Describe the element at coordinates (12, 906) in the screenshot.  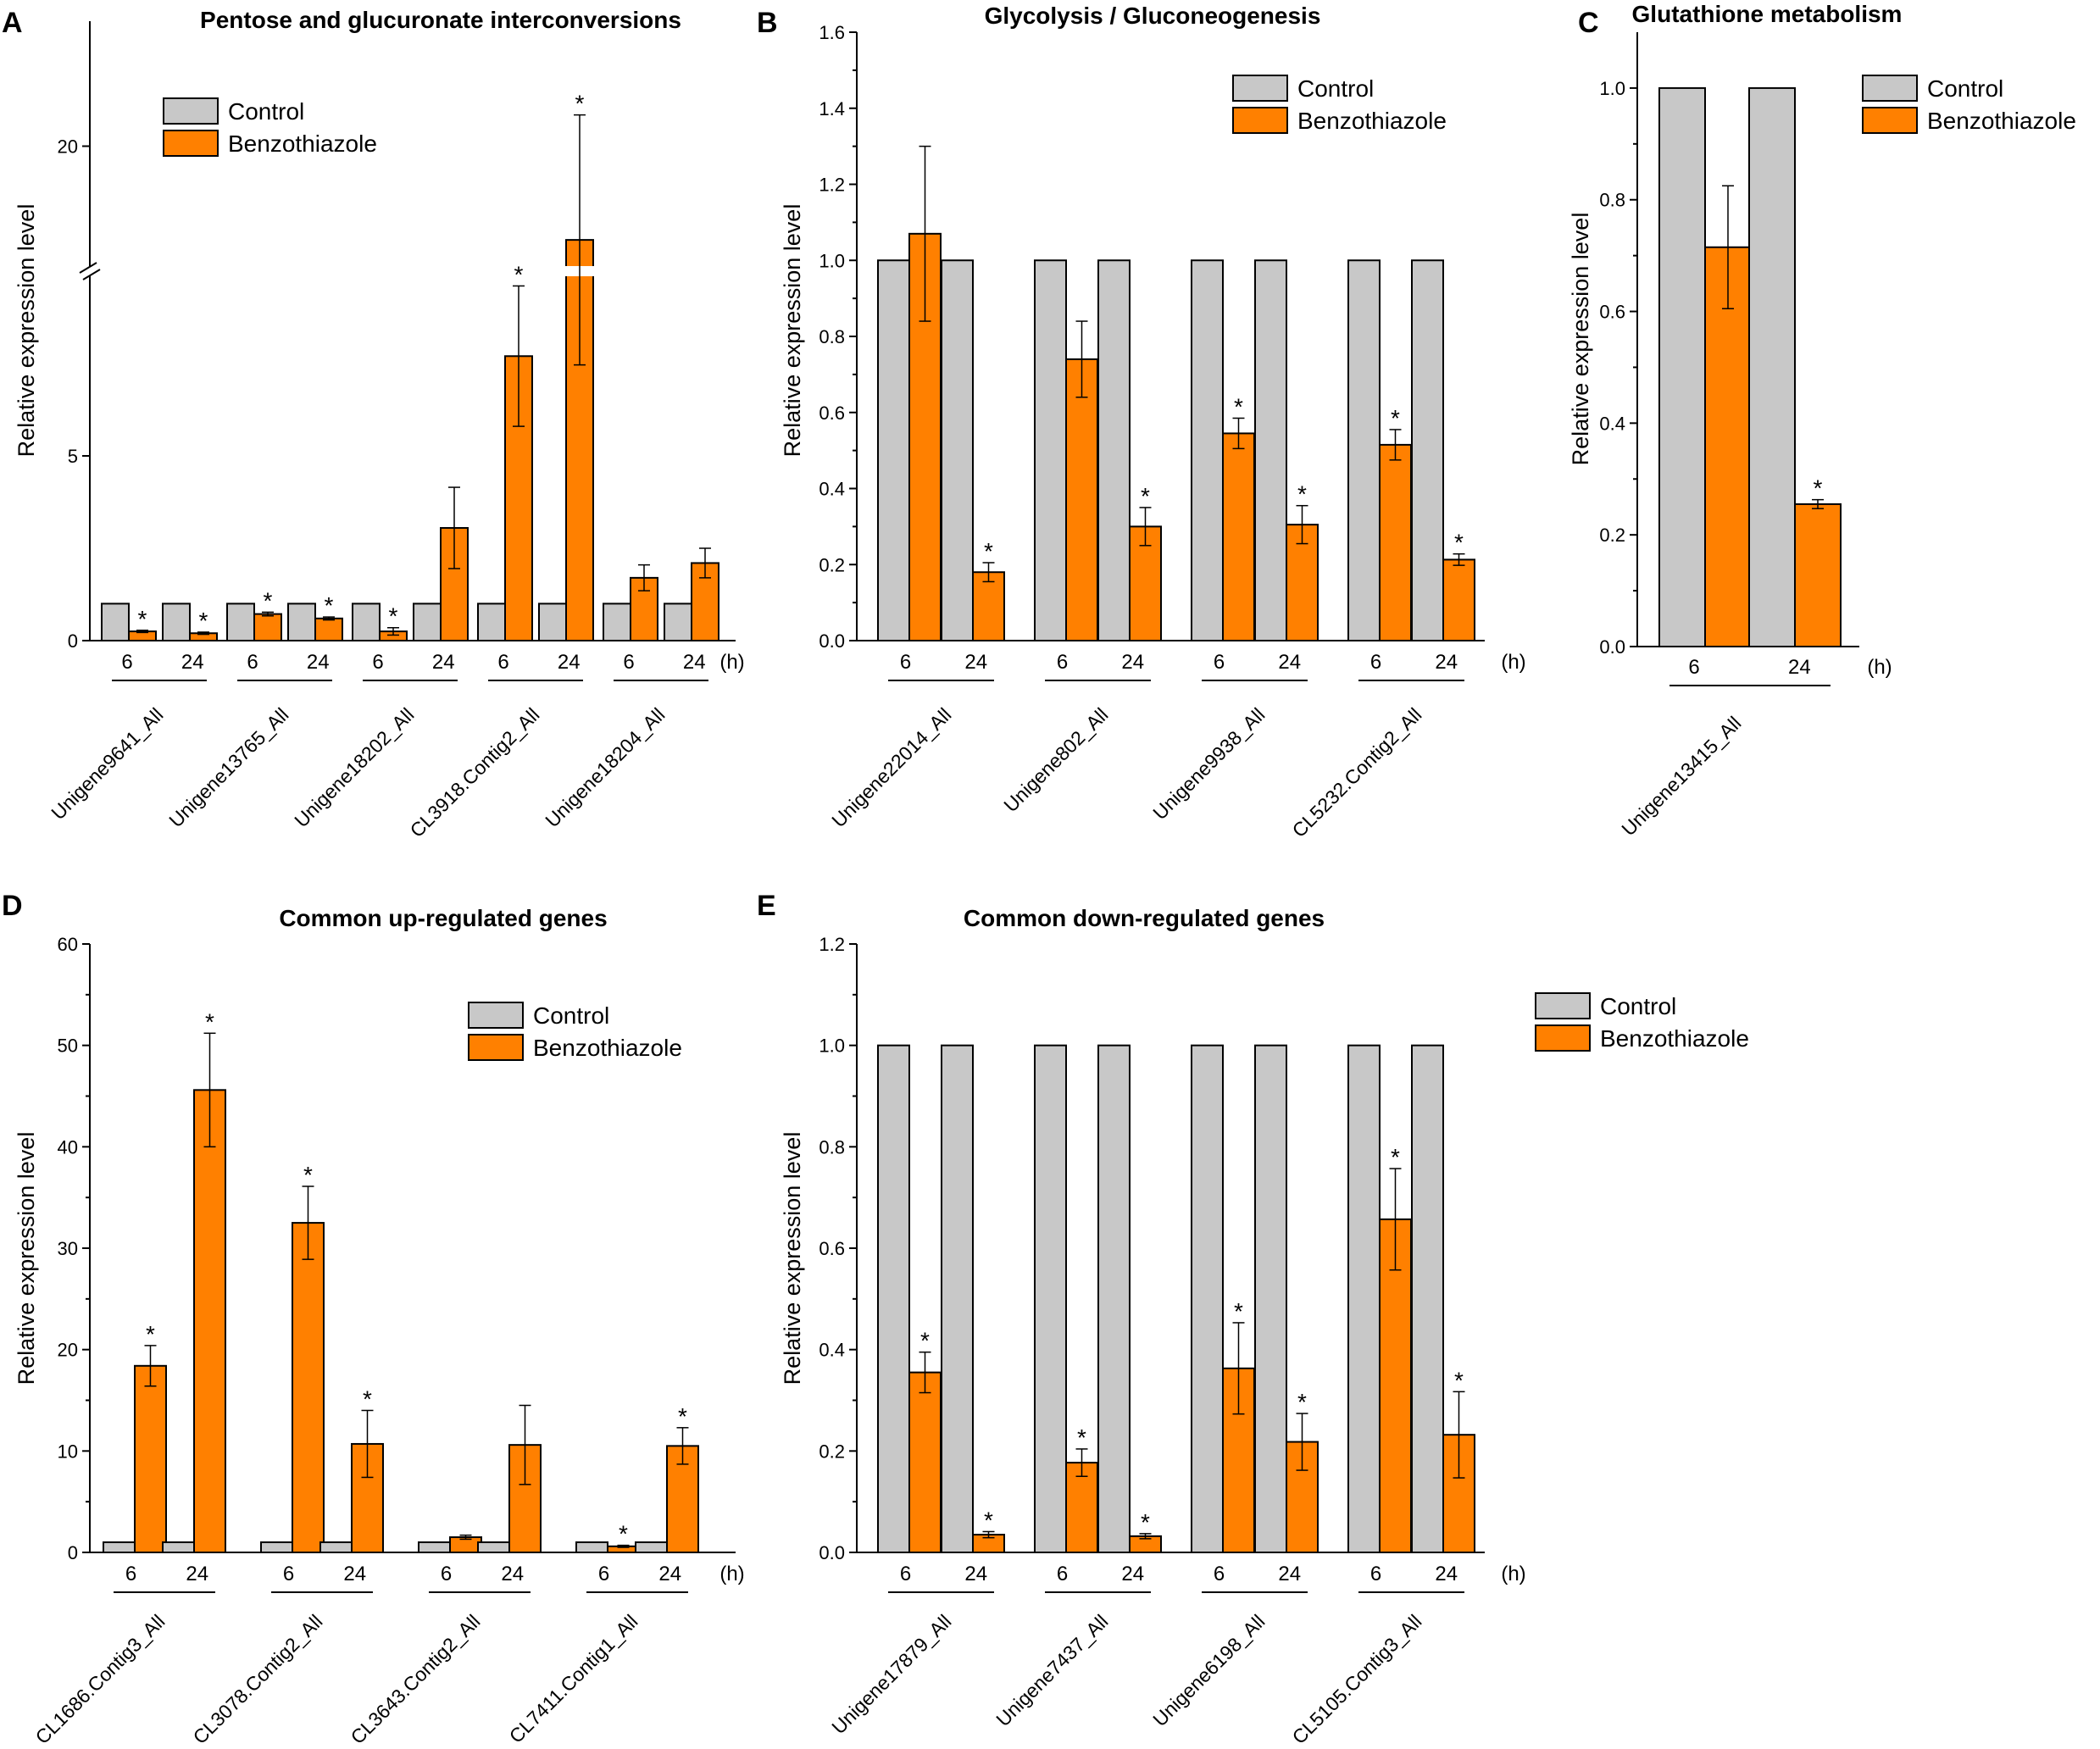
I see `panel-letter: D` at that location.